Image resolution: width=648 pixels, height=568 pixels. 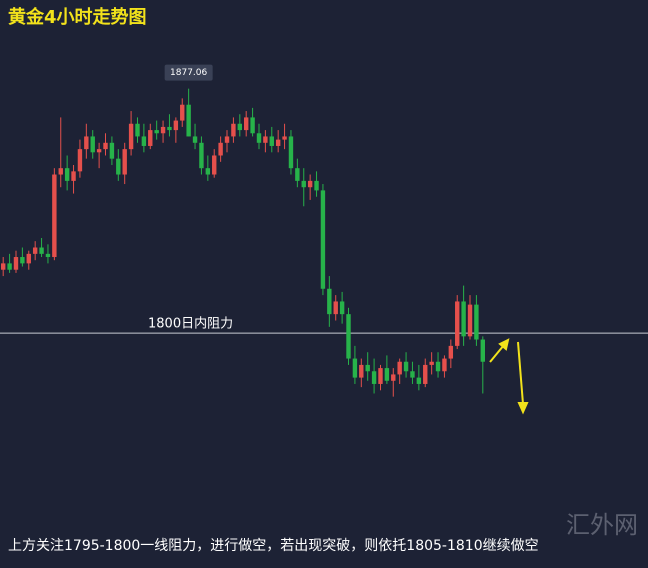 What do you see at coordinates (602, 525) in the screenshot?
I see `watermark: 汇外网` at bounding box center [602, 525].